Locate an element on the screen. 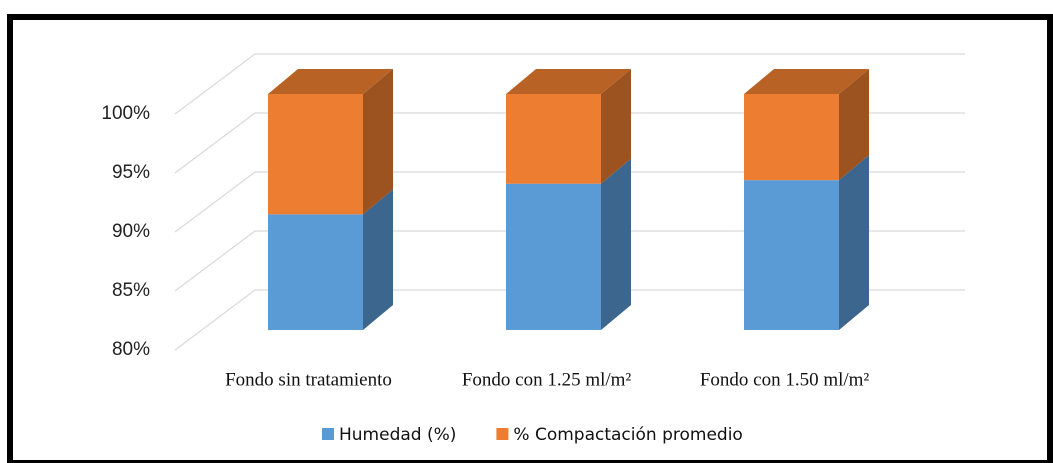 The image size is (1053, 463). y-tick-label: 85% is located at coordinates (131, 290).